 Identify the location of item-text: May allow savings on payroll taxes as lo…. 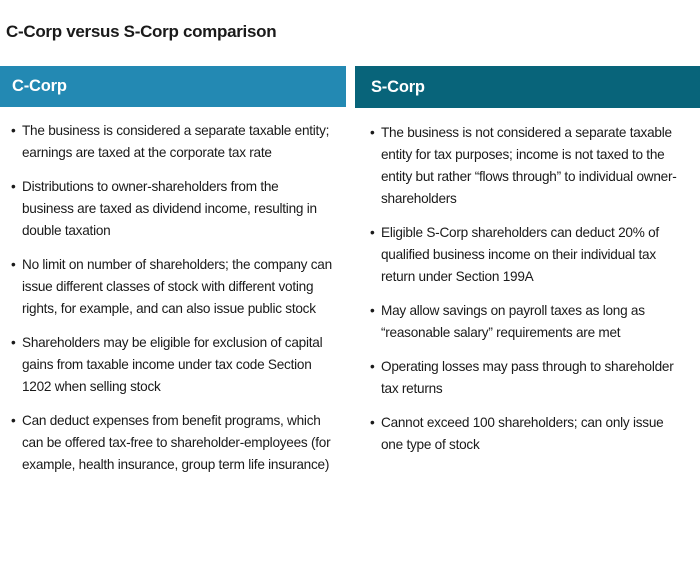
(513, 321).